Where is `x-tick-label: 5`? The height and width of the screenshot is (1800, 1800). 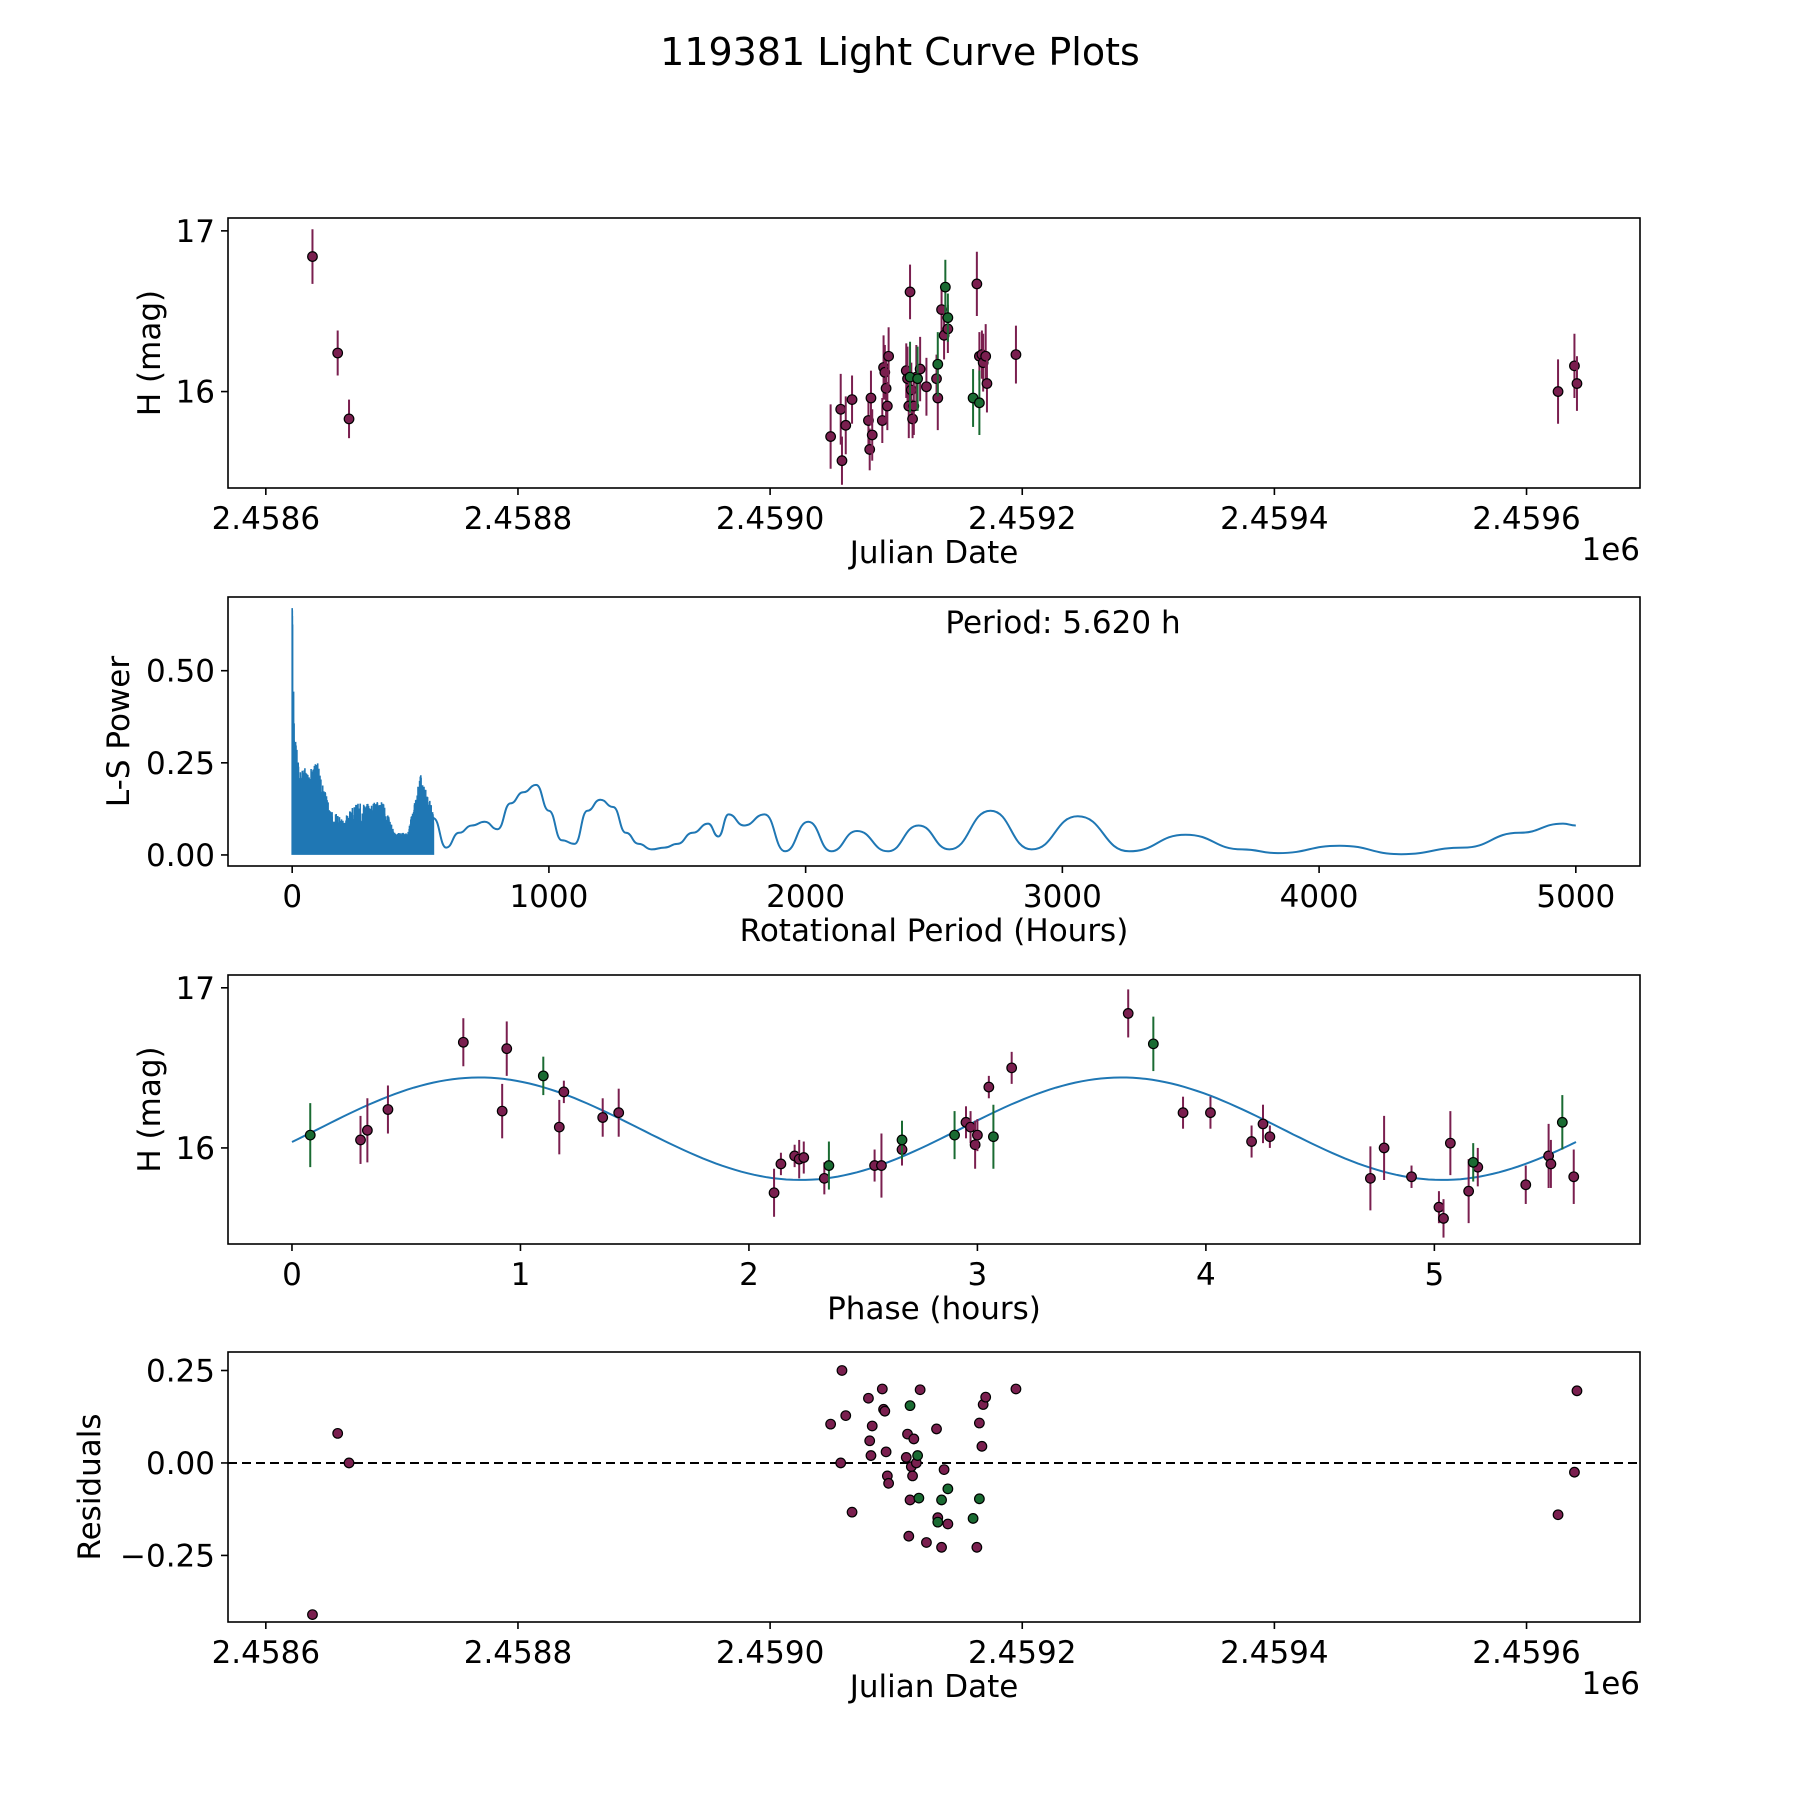 x-tick-label: 5 is located at coordinates (1435, 1275).